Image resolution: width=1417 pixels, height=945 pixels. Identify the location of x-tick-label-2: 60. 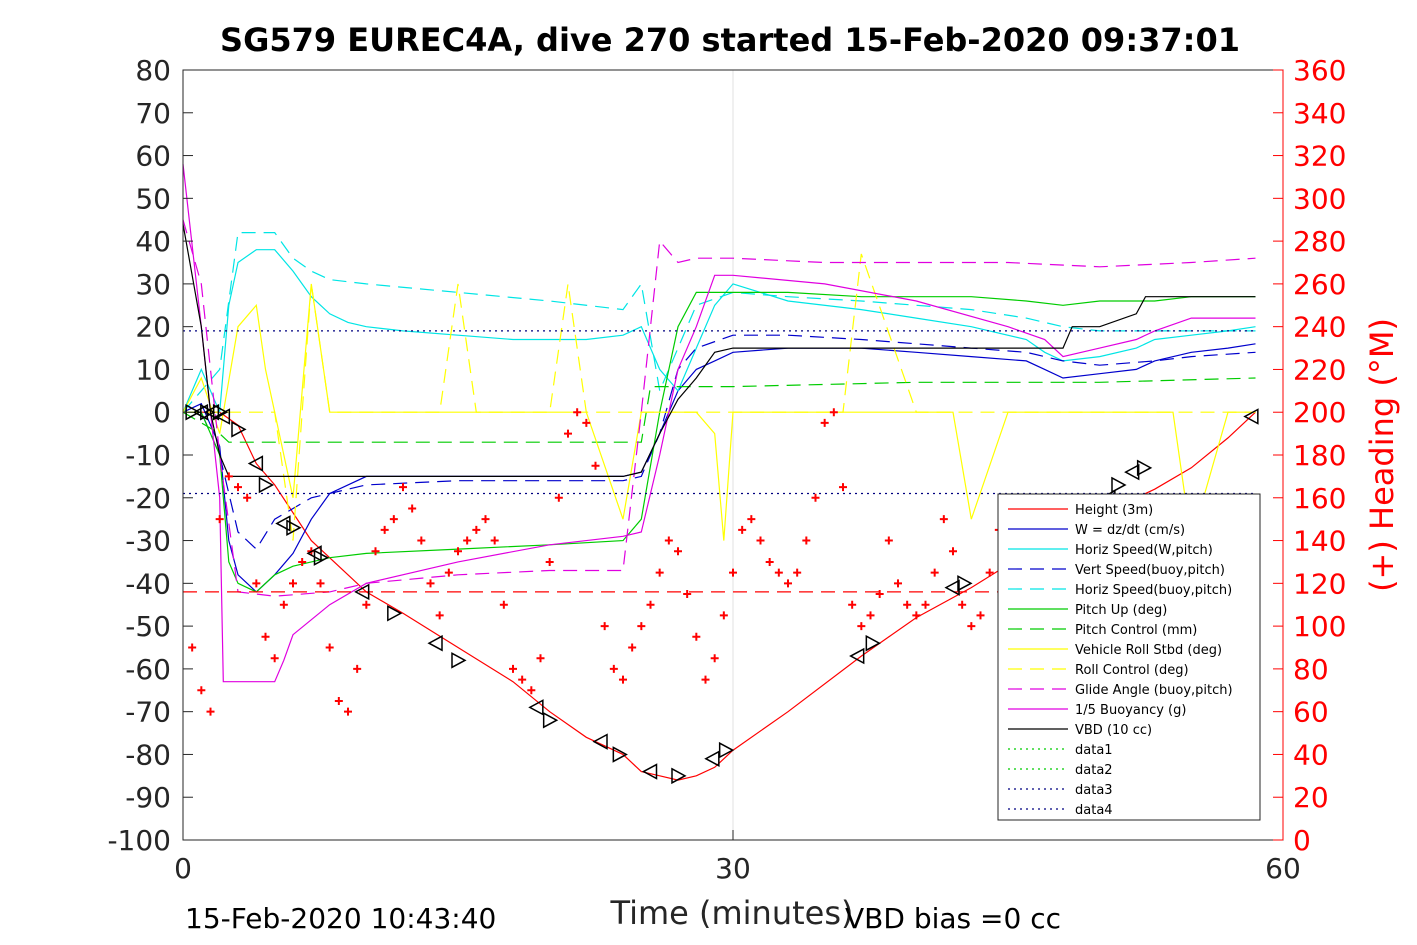
(1283, 868).